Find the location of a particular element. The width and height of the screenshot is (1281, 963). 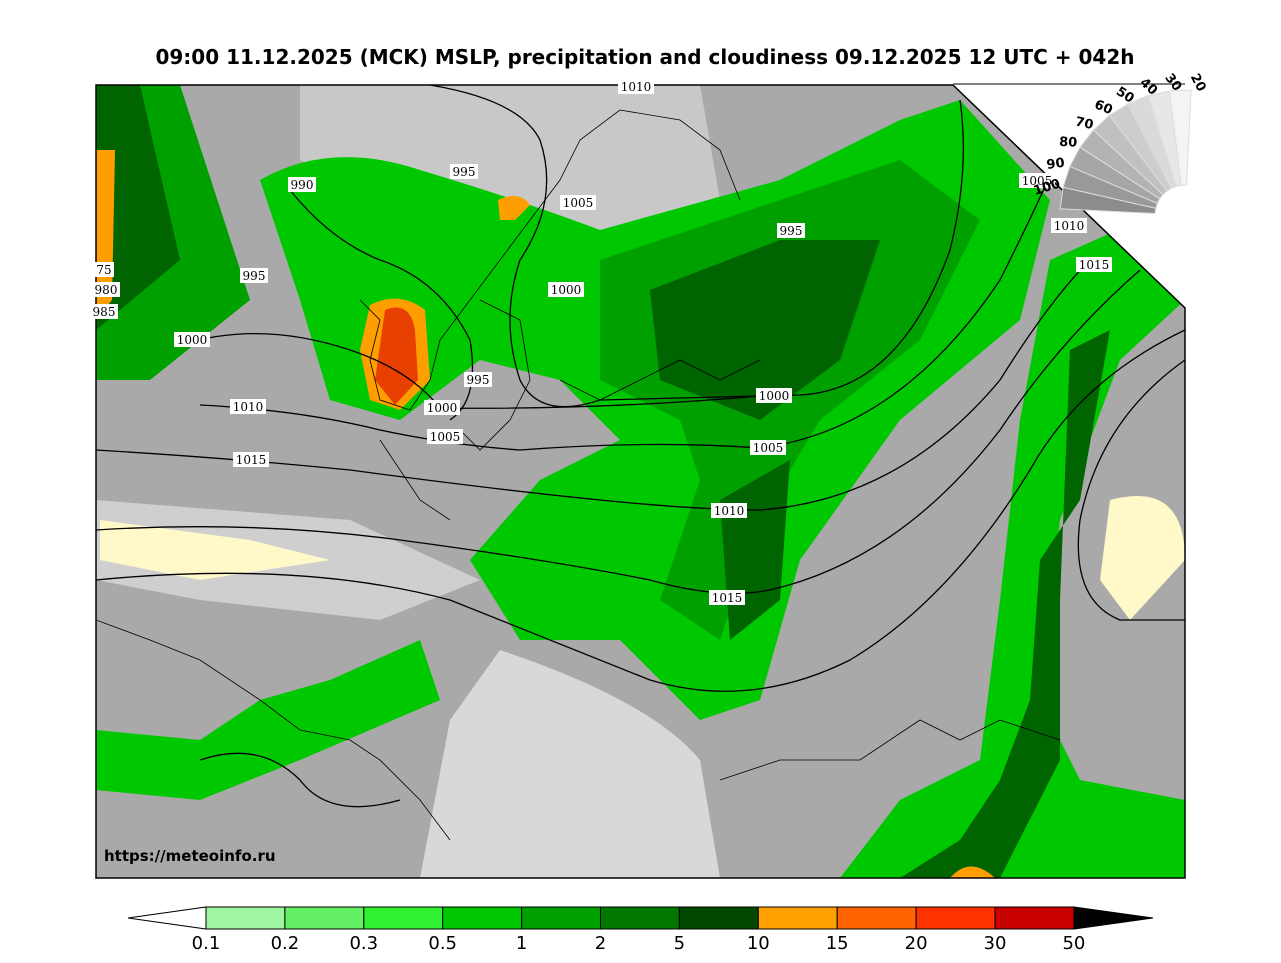

cloud-label: 20 is located at coordinates (1198, 82).